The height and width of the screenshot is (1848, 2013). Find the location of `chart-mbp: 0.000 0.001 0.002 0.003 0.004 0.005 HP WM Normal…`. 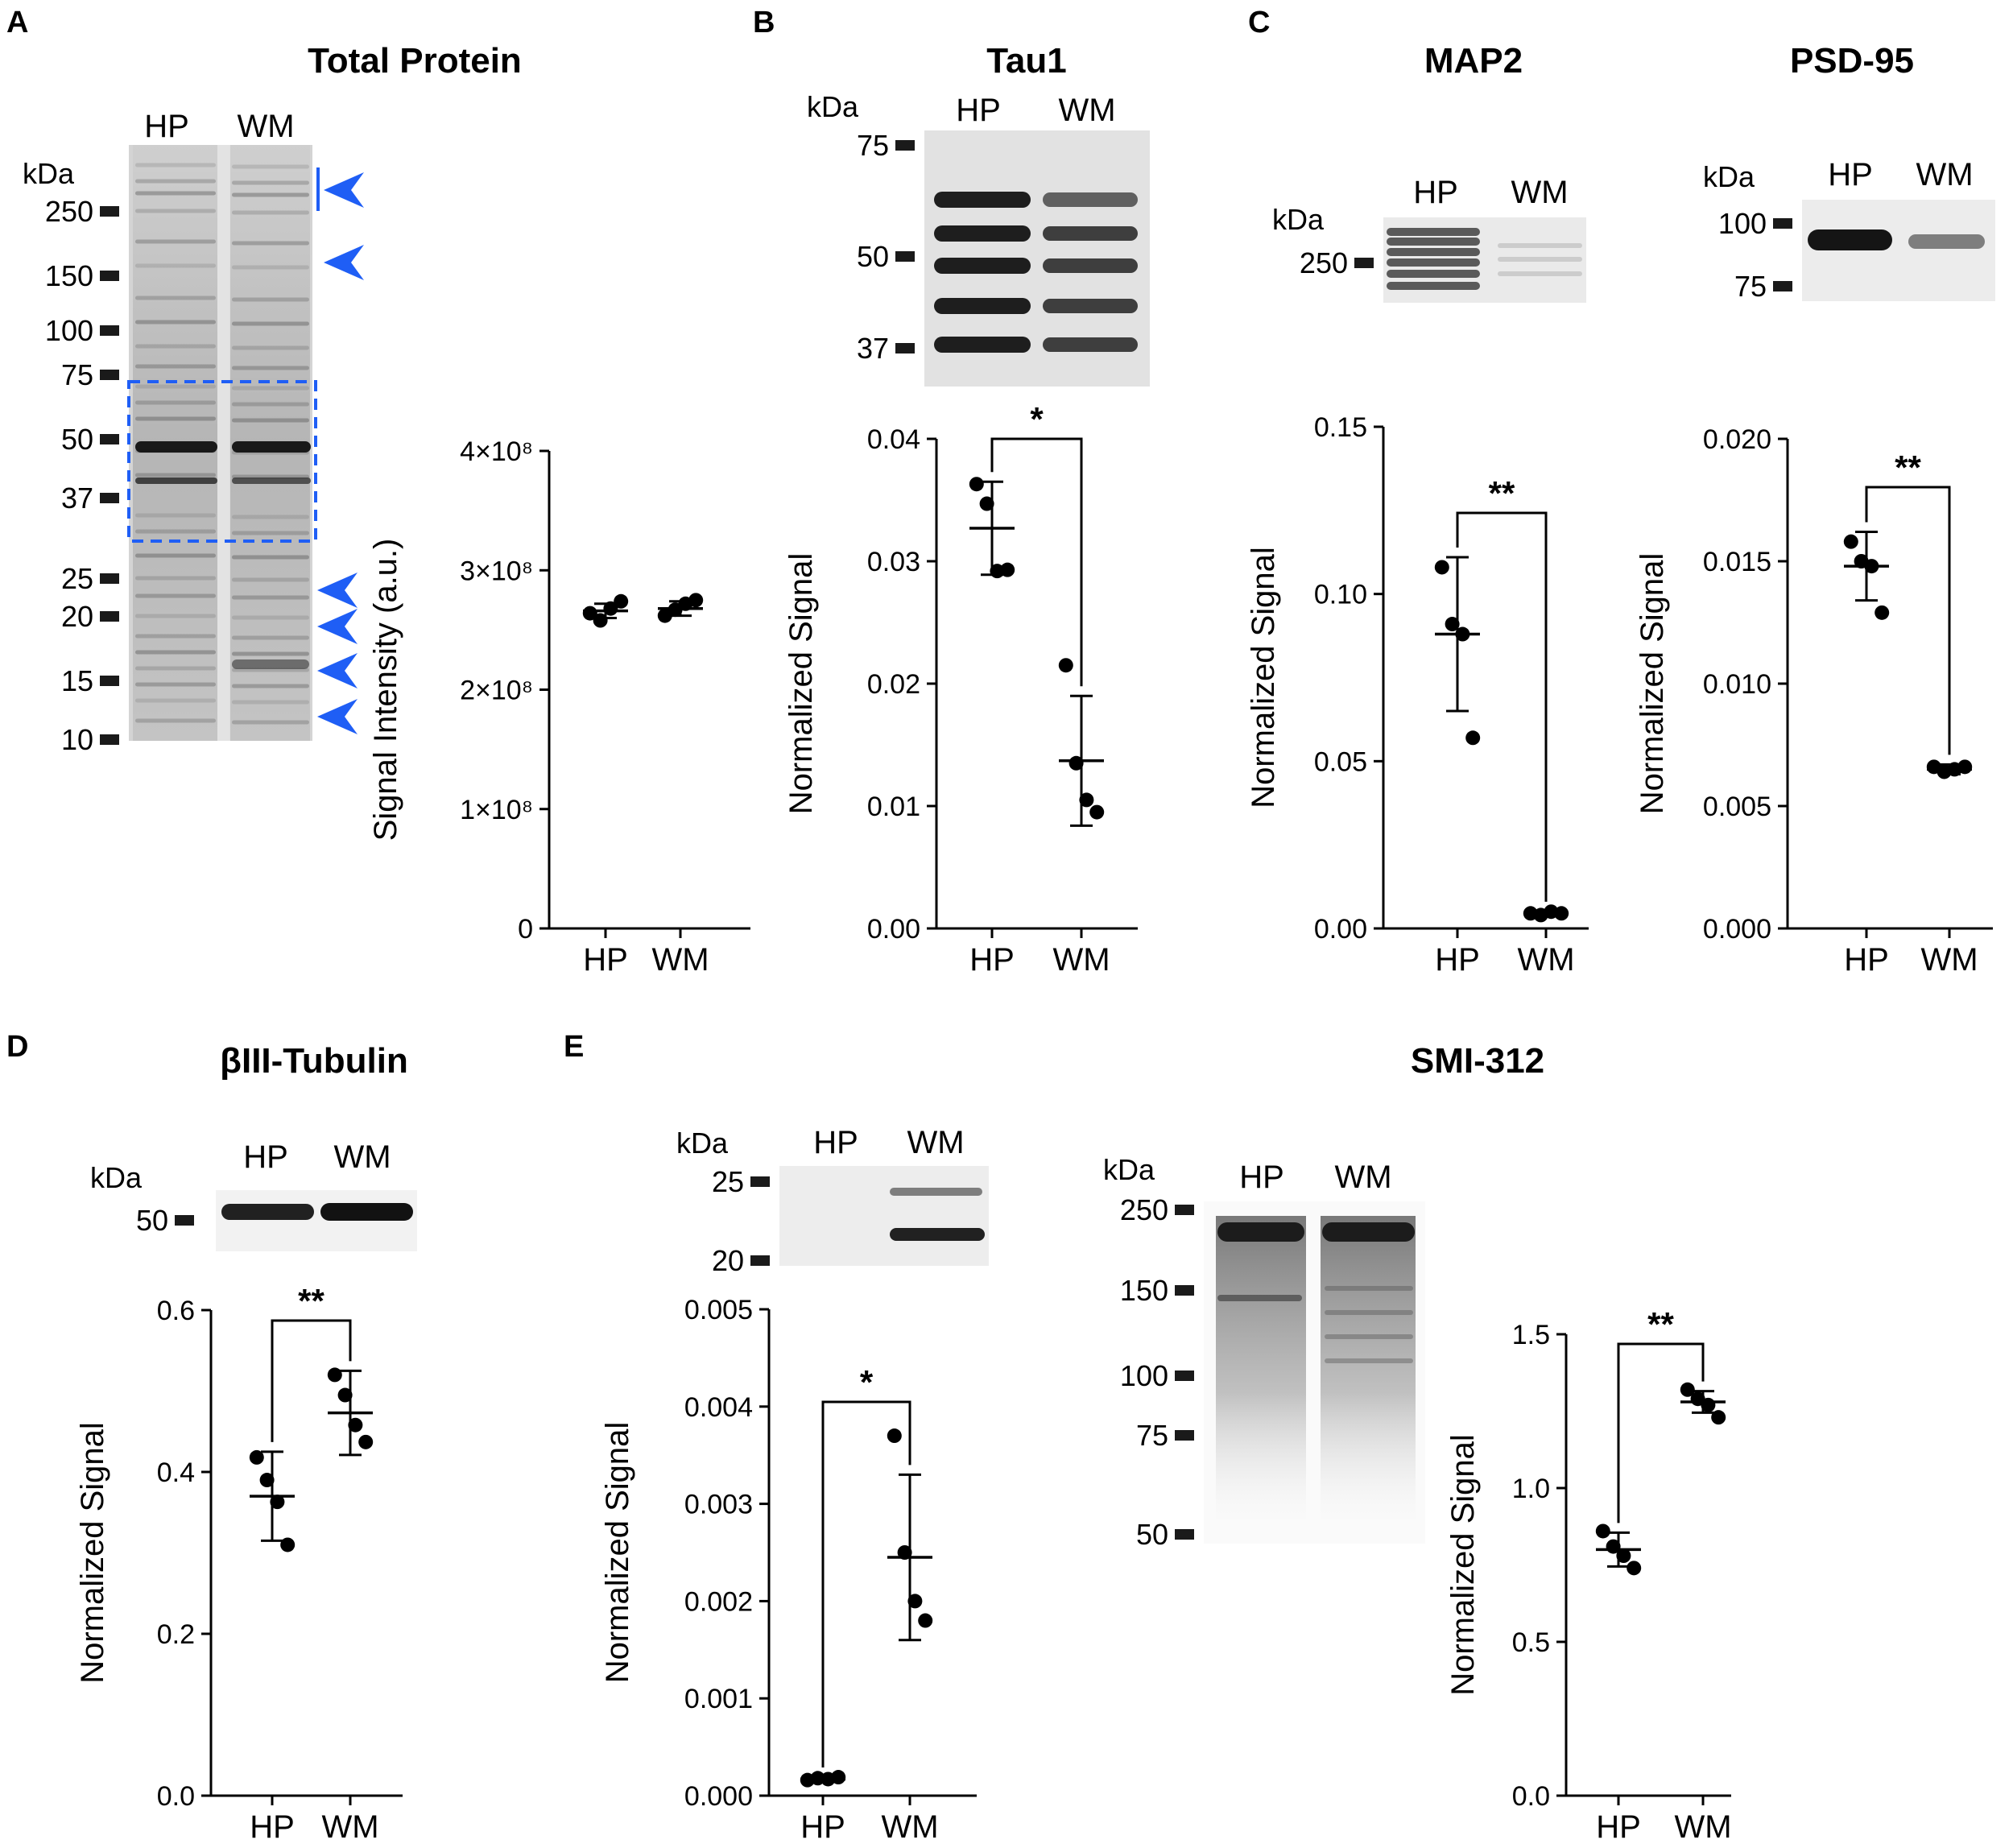

chart-mbp: 0.000 0.001 0.002 0.003 0.004 0.005 HP WM Normal… is located at coordinates (788, 1570).